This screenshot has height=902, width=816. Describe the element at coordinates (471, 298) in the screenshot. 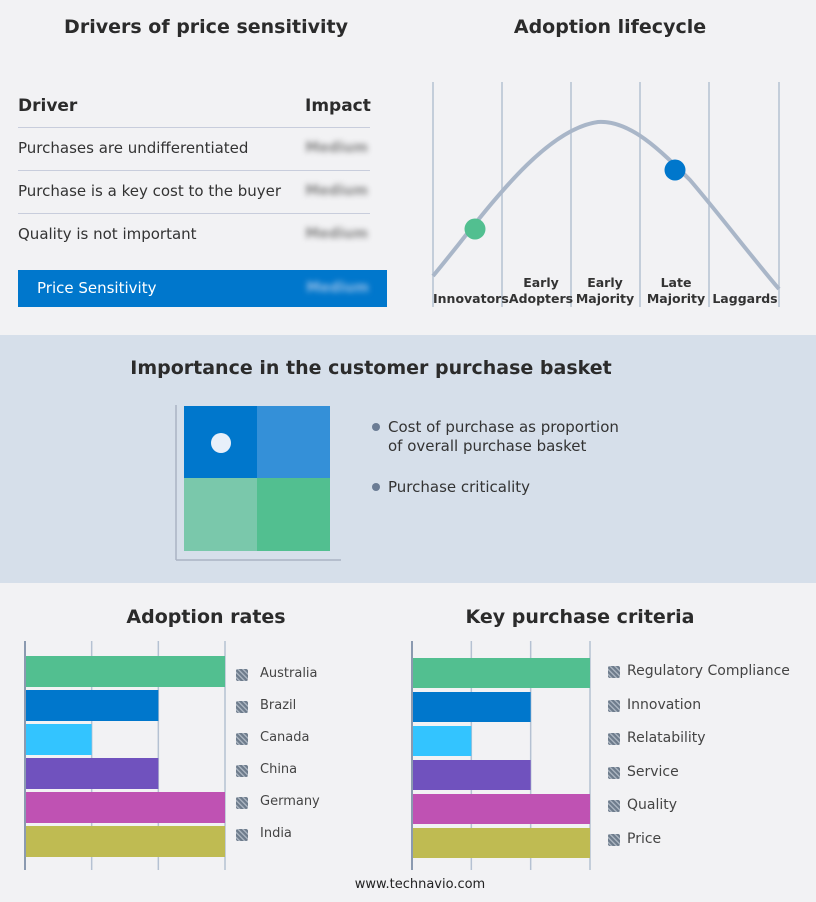

I see `stage-label: Innovators` at that location.